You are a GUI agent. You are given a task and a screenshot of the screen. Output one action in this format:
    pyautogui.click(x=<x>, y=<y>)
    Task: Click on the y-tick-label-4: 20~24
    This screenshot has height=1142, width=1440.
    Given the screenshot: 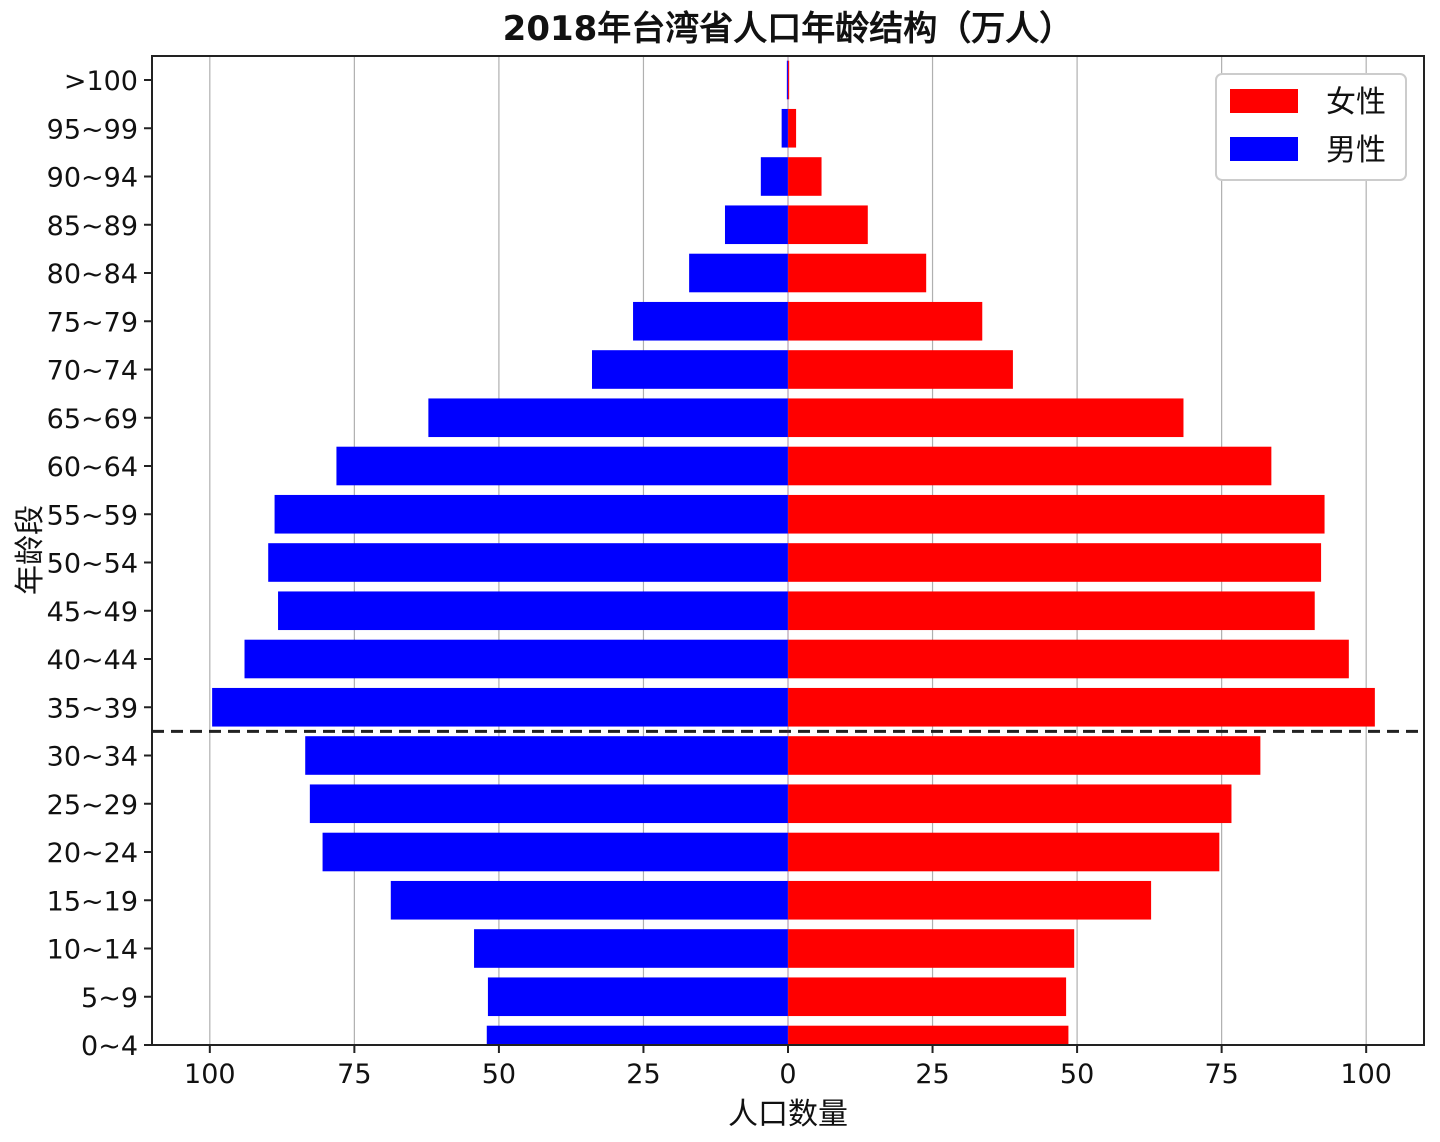 What is the action you would take?
    pyautogui.click(x=92, y=853)
    